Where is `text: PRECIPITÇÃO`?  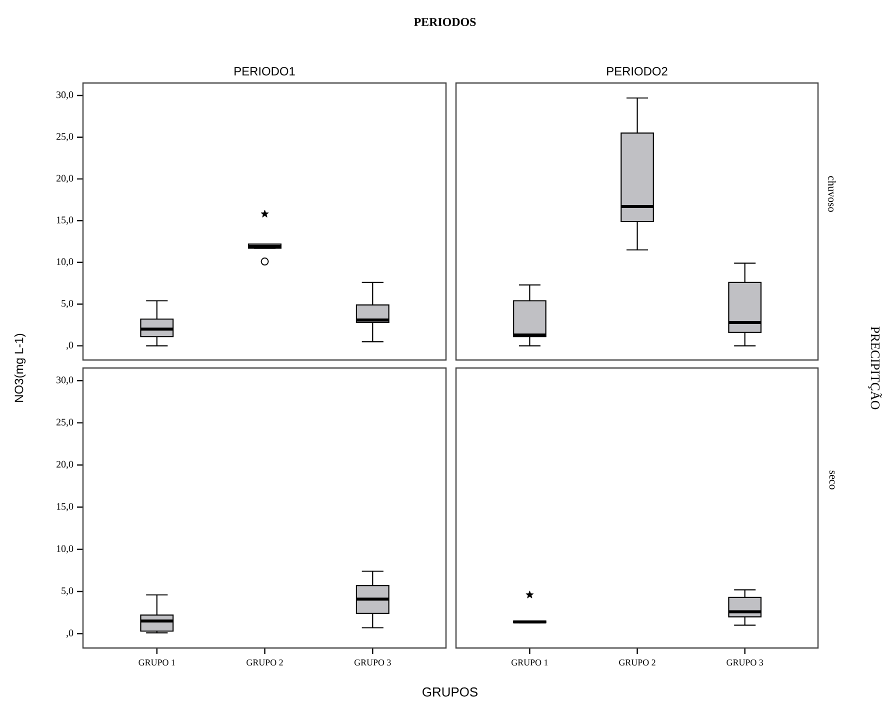 text: PRECIPITÇÃO is located at coordinates (875, 368).